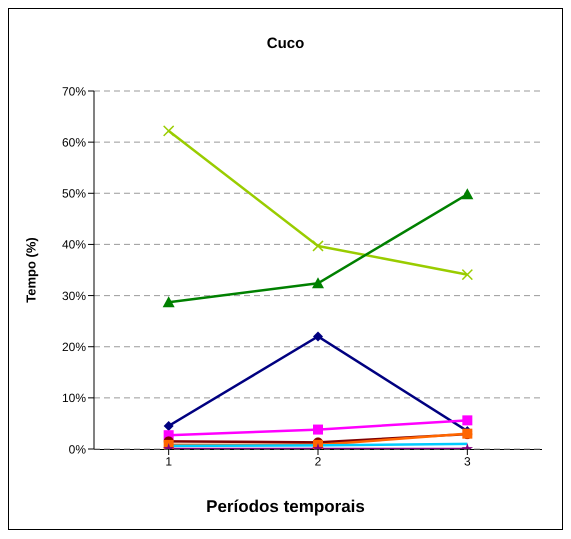  Describe the element at coordinates (286, 43) in the screenshot. I see `chart-title: Cuco` at that location.